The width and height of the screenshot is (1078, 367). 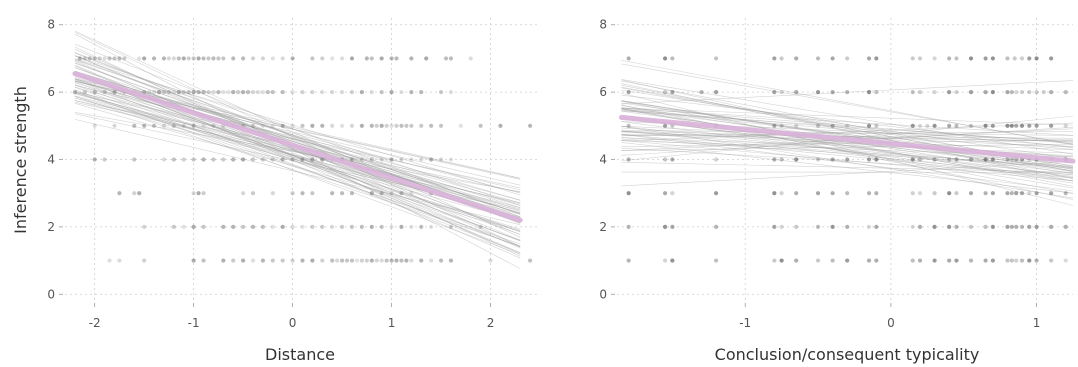 What do you see at coordinates (51, 294) in the screenshot?
I see `y-tick-label: 0` at bounding box center [51, 294].